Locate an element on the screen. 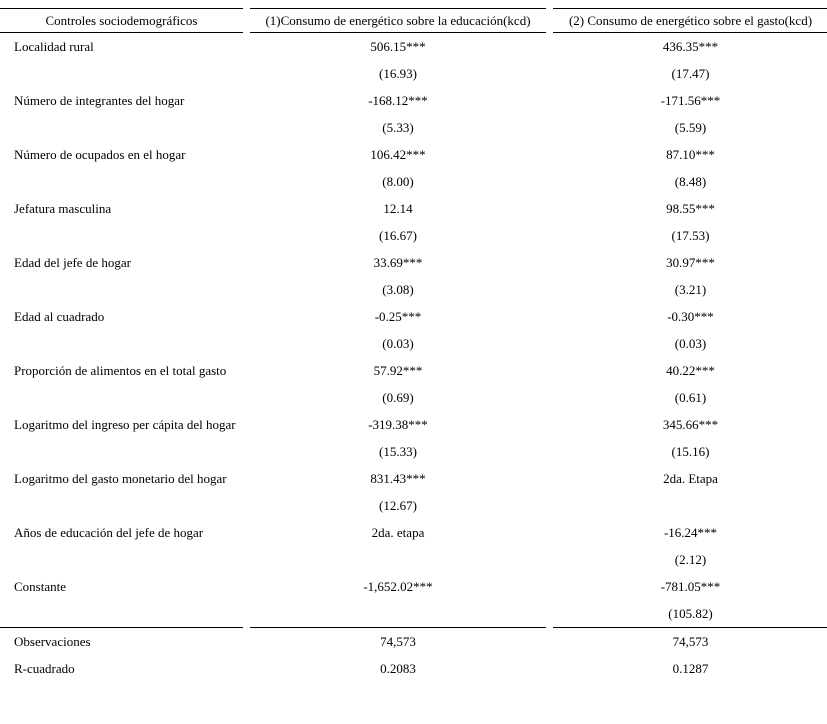 The width and height of the screenshot is (827, 724). table-row: Edad al cuadrado -0.25*** -0.30*** is located at coordinates (413, 316).